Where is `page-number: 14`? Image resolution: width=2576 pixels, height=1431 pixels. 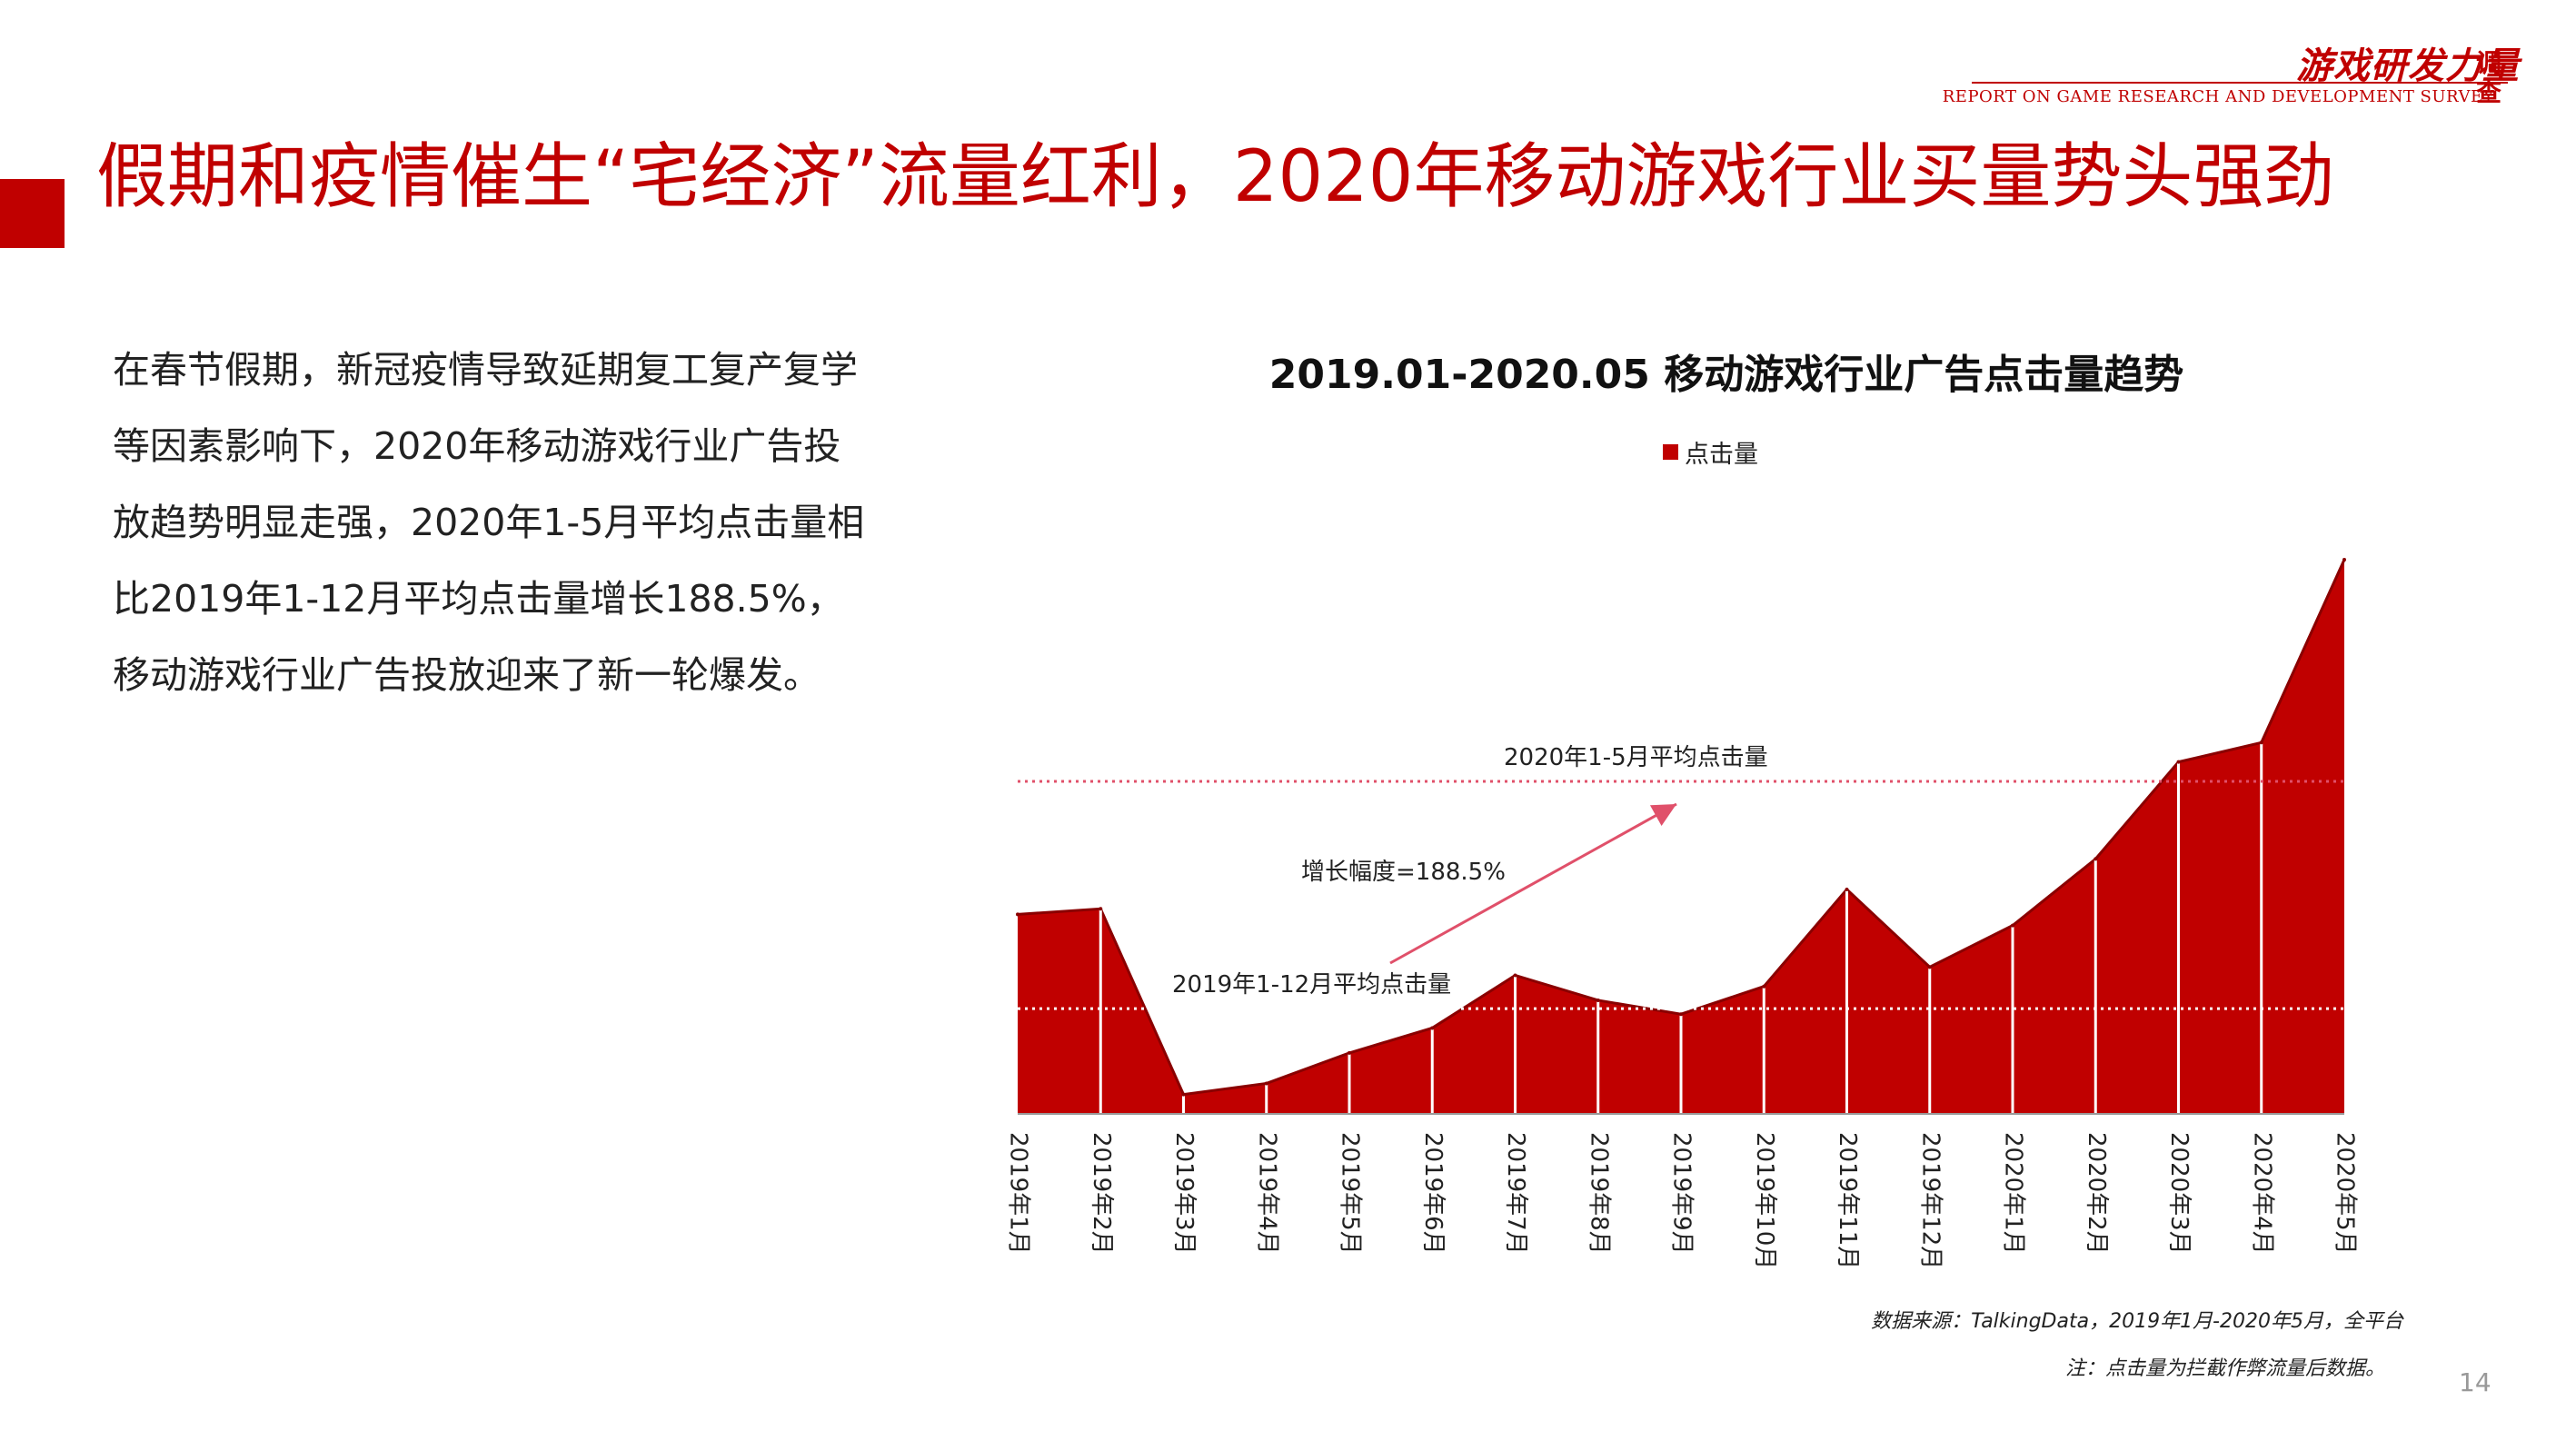 page-number: 14 is located at coordinates (2475, 1382).